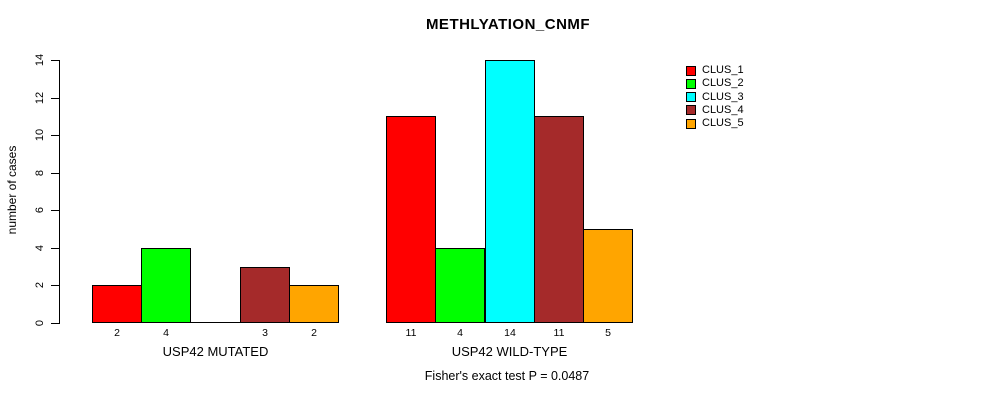  Describe the element at coordinates (507, 376) in the screenshot. I see `footer-note: Fisher's exact test P = 0.0487` at that location.